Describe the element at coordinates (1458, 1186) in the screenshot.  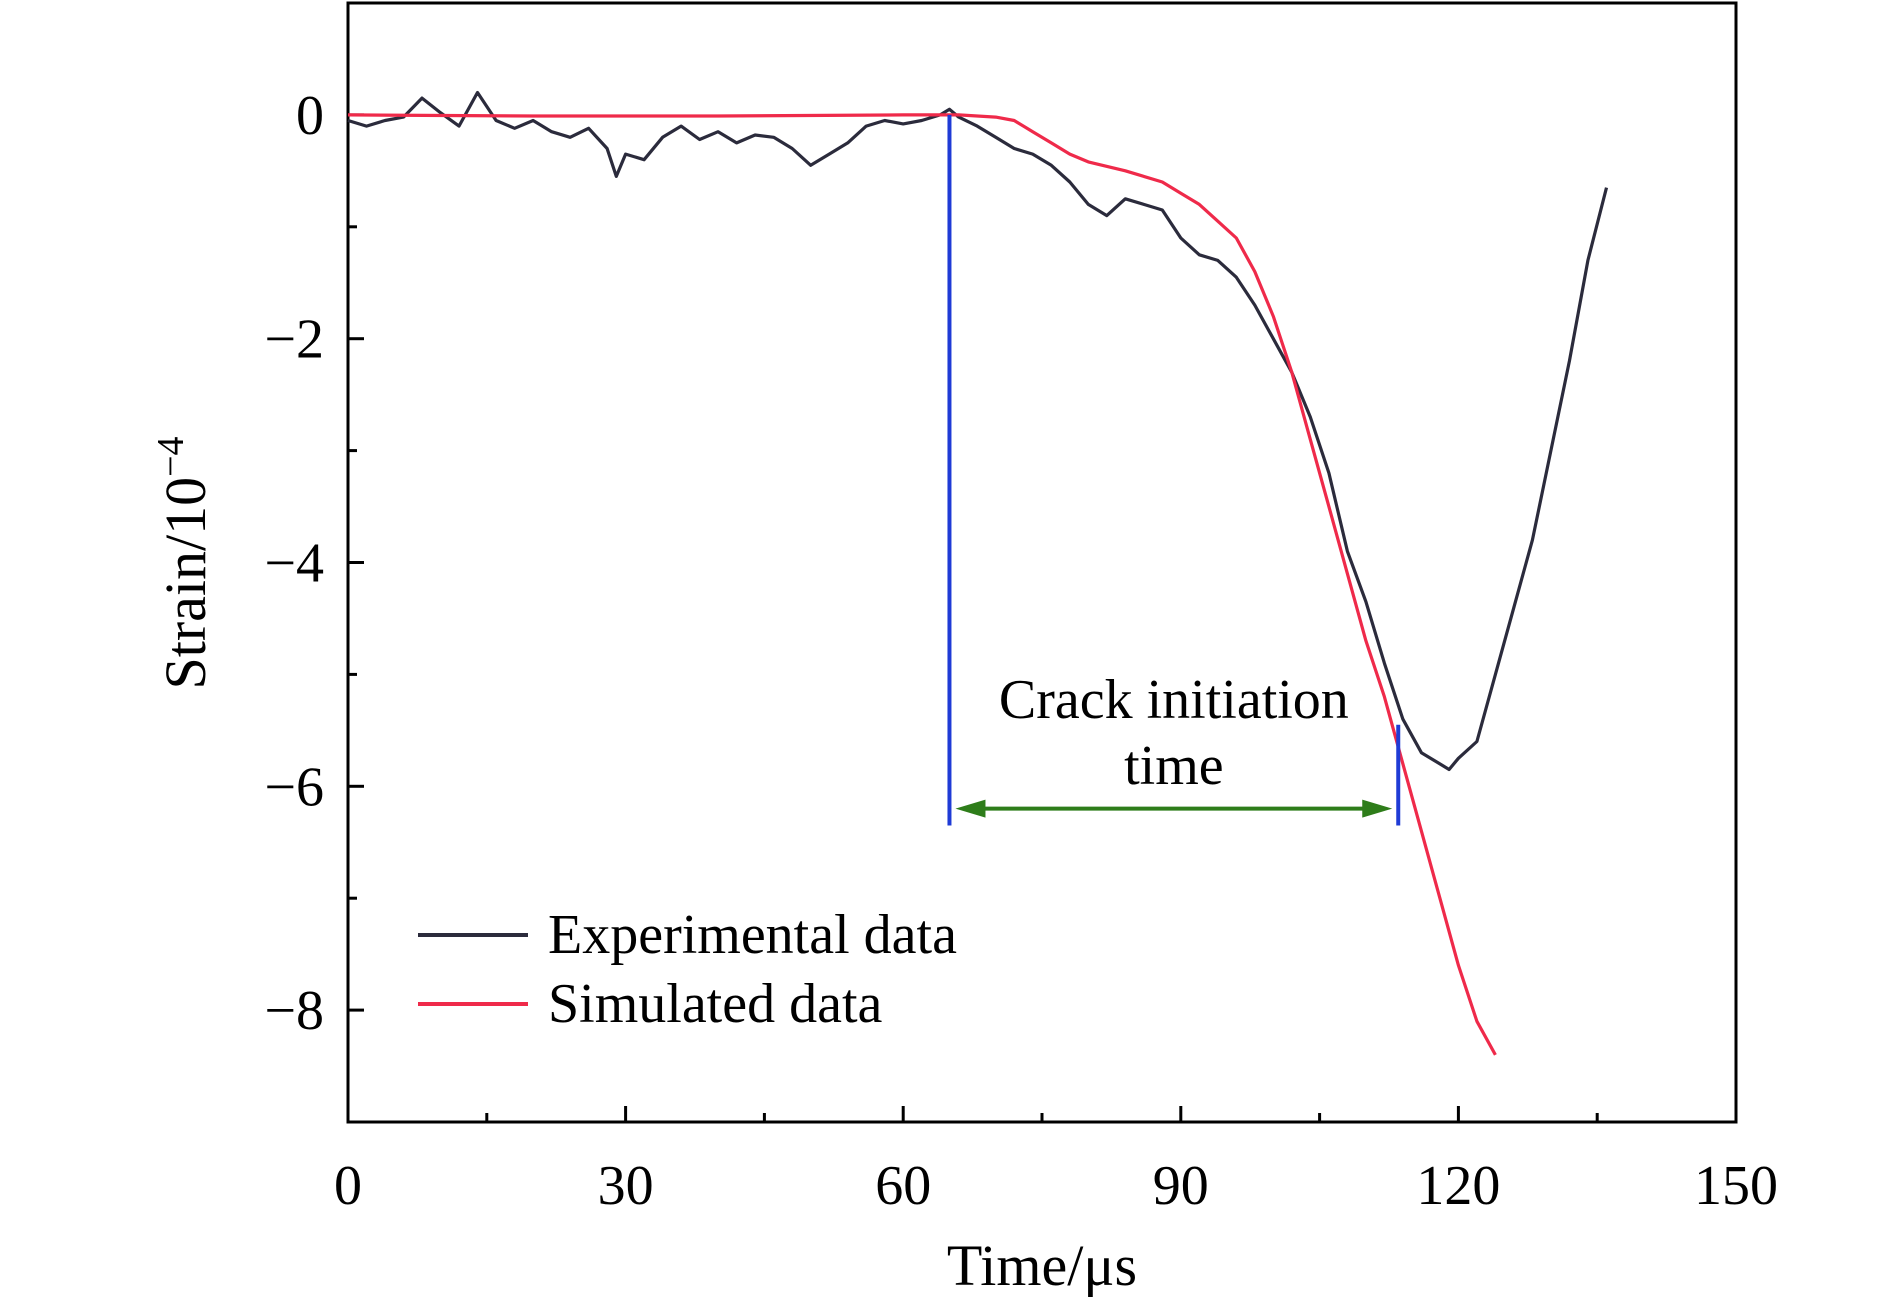
I see `x-tick-label: 120` at that location.